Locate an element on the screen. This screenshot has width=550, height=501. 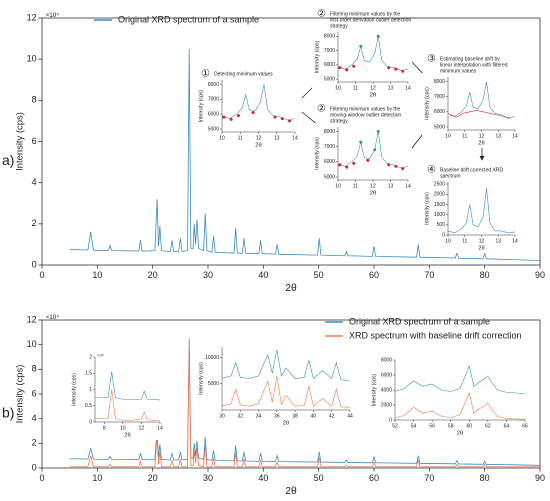
x-tick-label: 80 is located at coordinates (485, 275).